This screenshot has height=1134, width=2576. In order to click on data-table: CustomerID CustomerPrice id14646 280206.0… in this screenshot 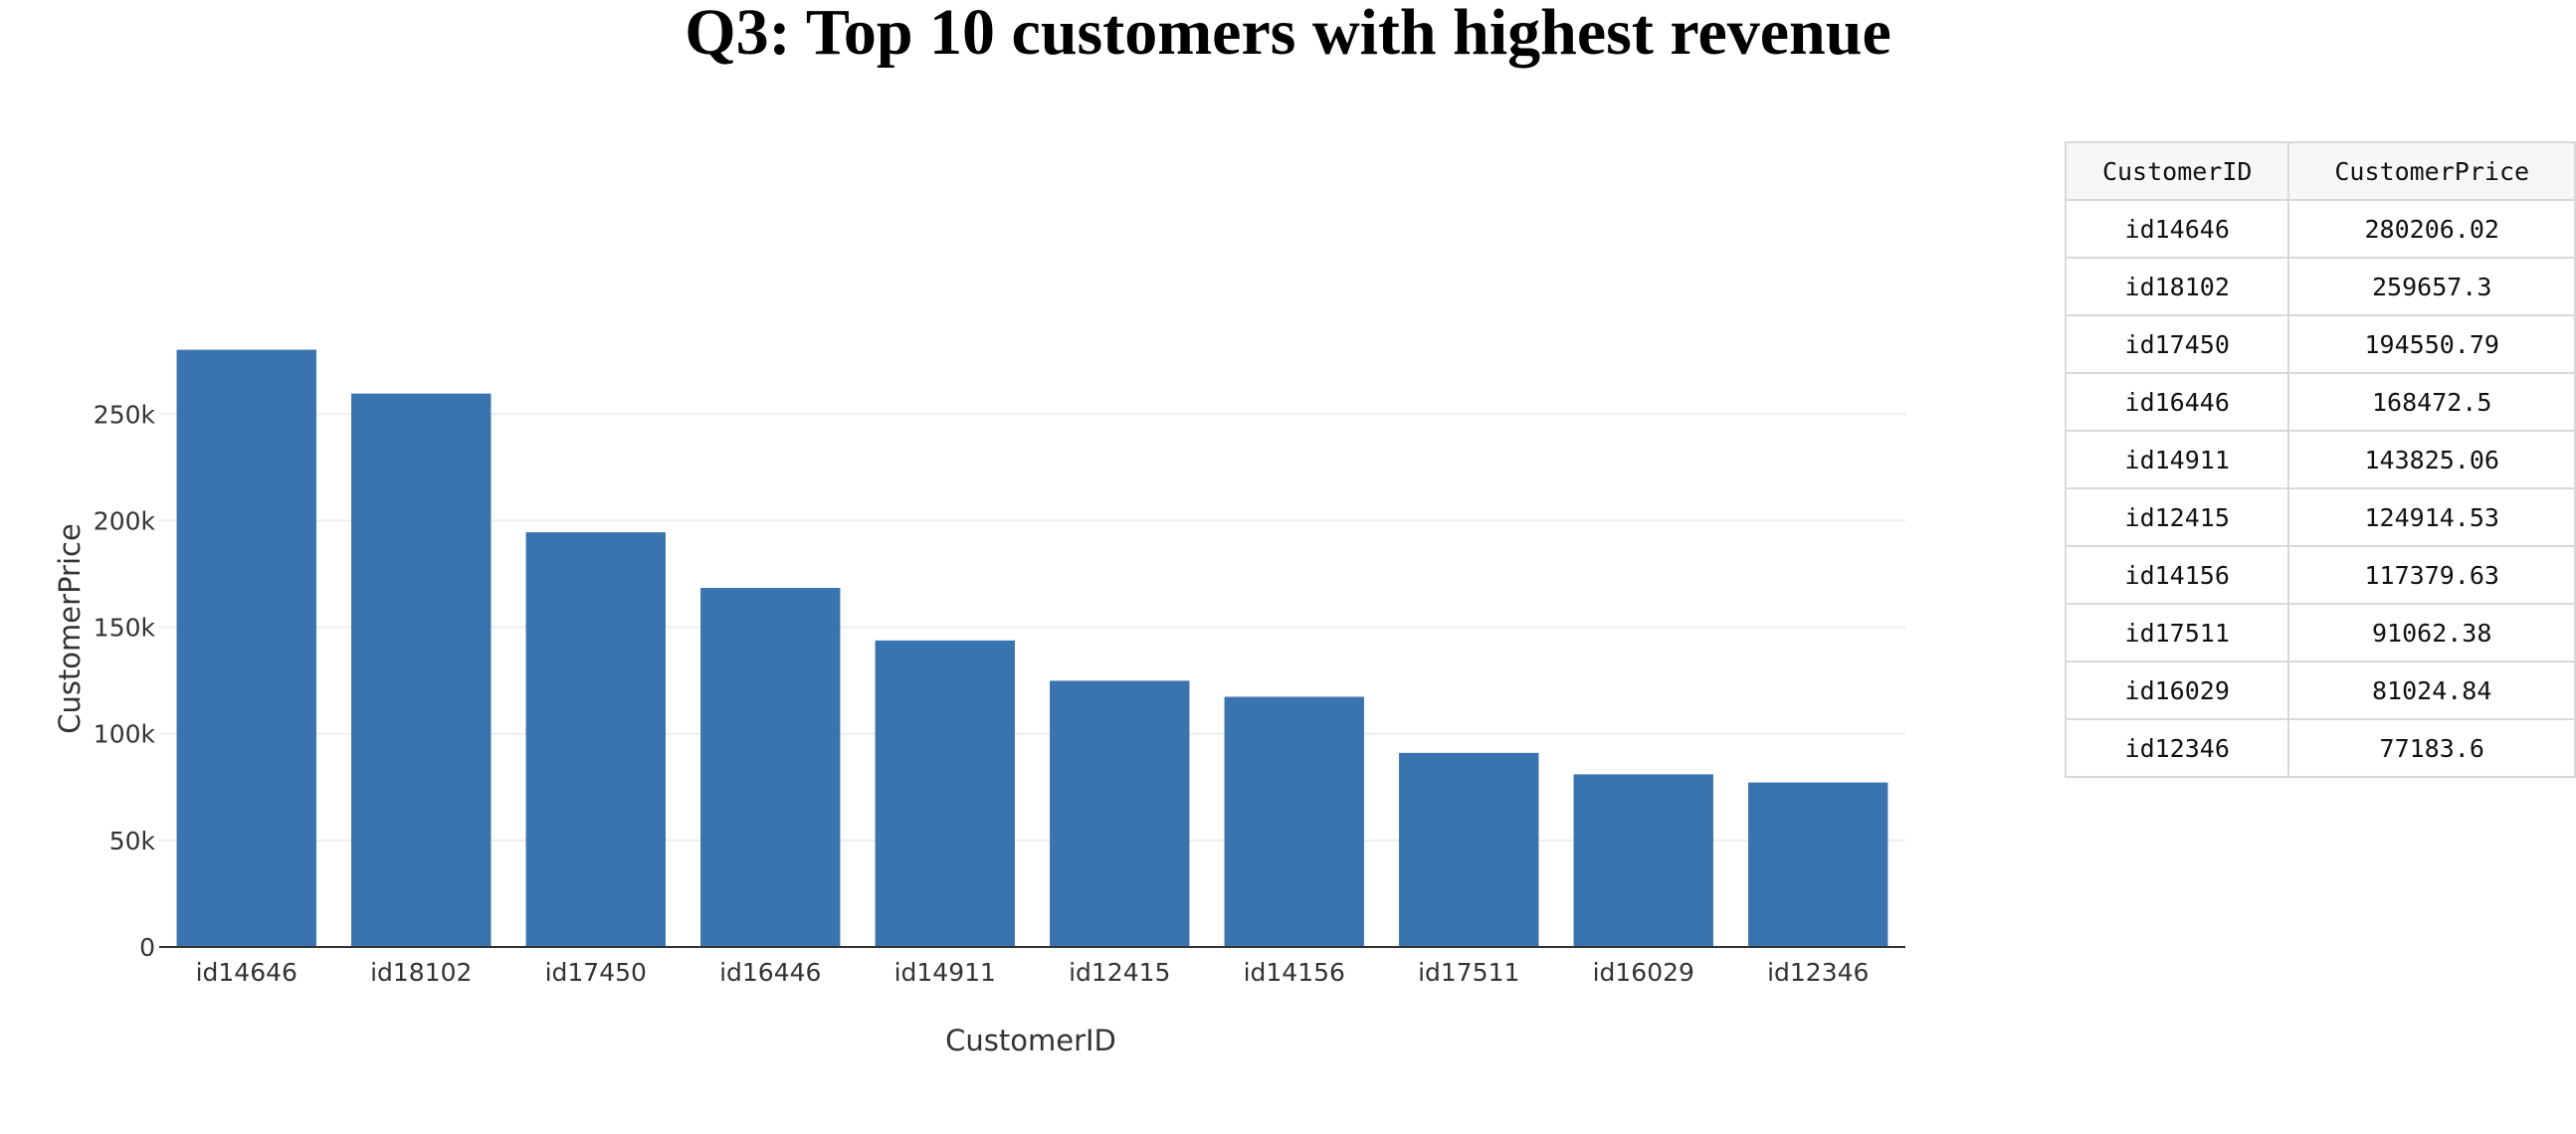, I will do `click(2320, 459)`.